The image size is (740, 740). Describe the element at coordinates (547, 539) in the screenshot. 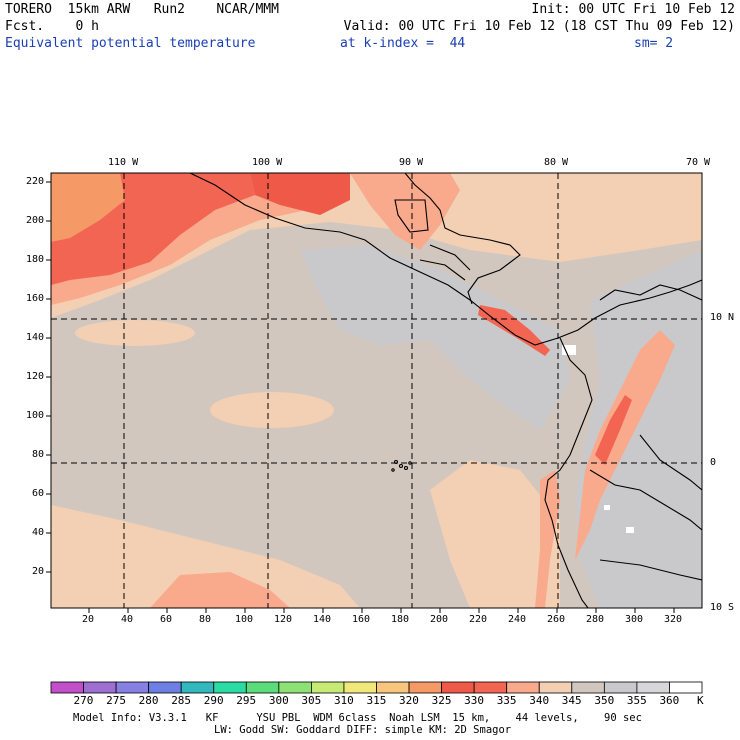

I see `coast-warm-strip` at that location.